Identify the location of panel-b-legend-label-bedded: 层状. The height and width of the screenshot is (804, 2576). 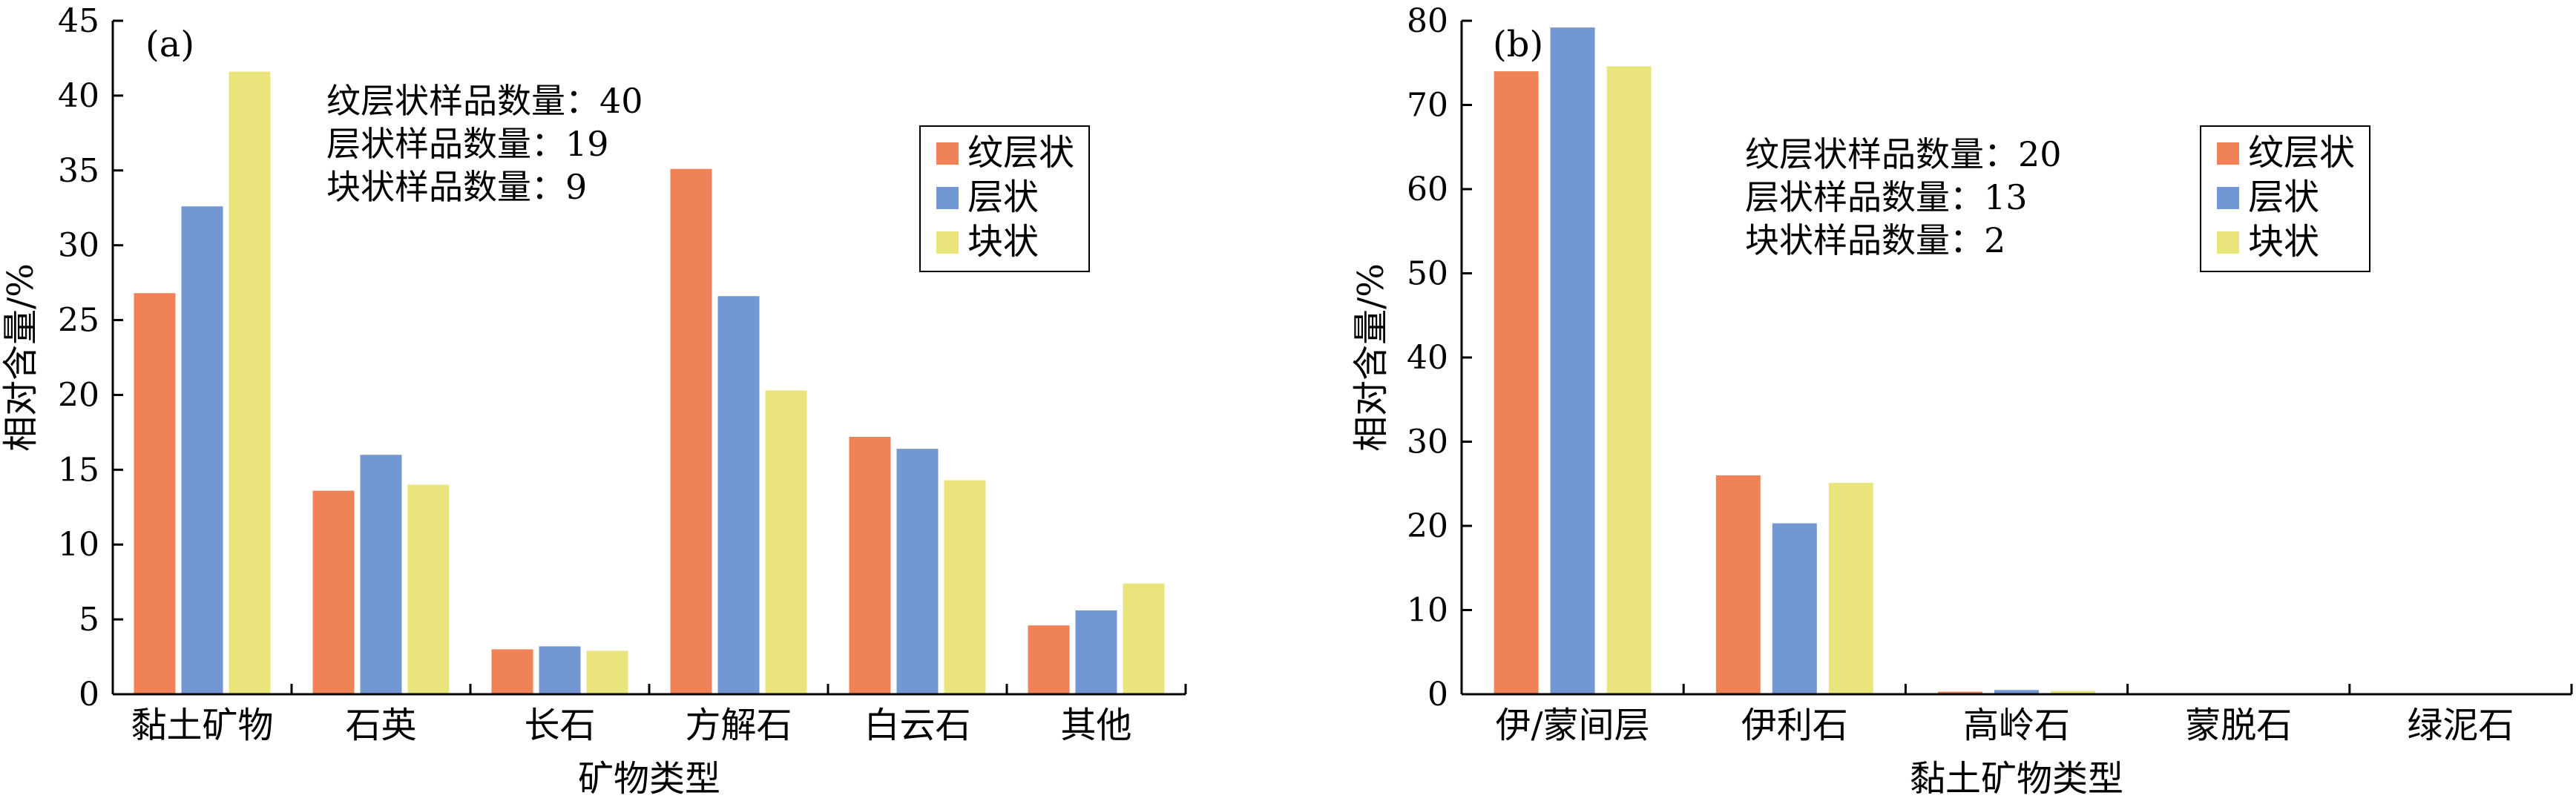
(2283, 197).